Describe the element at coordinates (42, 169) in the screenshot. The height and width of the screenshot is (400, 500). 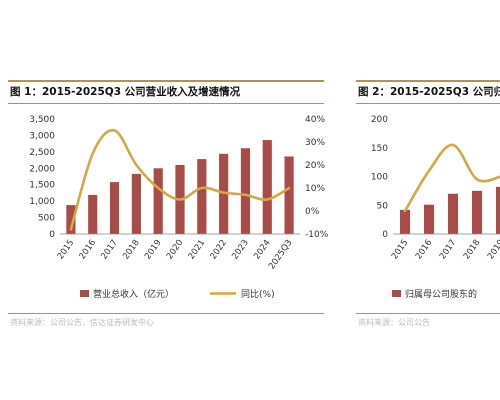
I see `chart1-yleft-tick: 2,000` at that location.